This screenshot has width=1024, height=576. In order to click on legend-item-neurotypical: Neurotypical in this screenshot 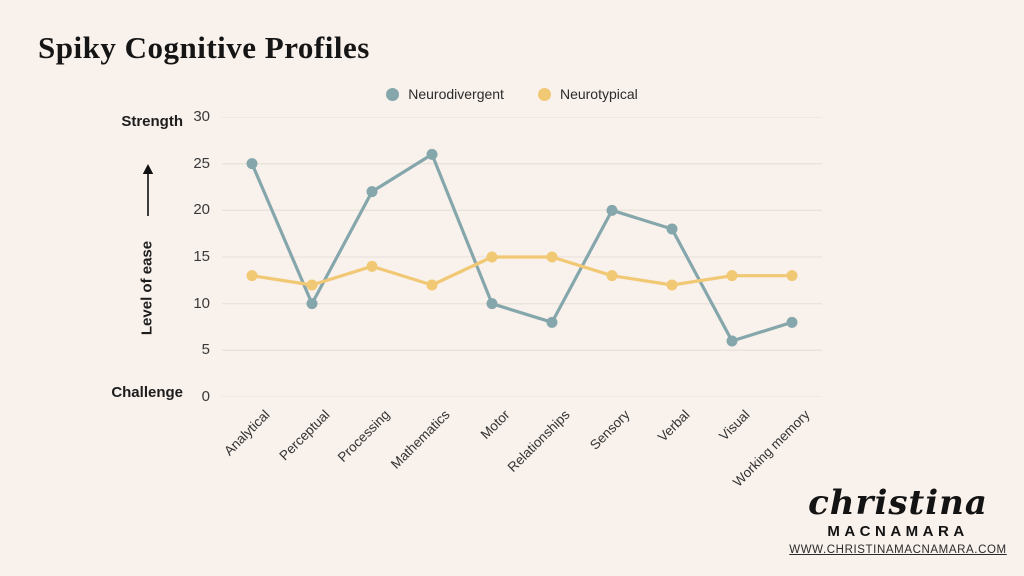, I will do `click(587, 94)`.